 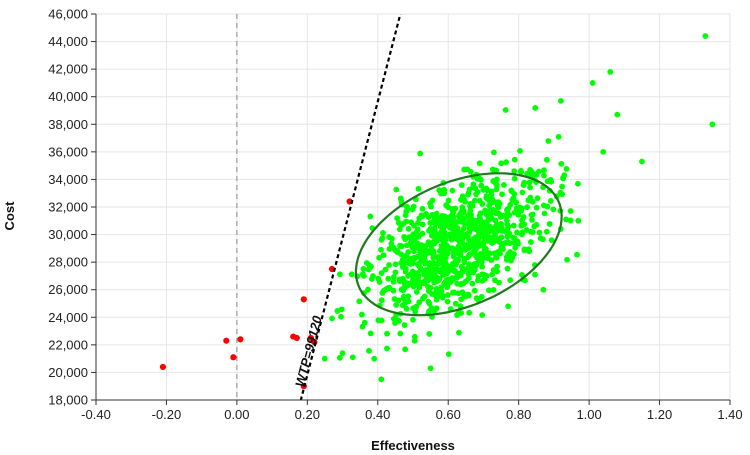 I want to click on y-axis-title: Cost, so click(x=9, y=216).